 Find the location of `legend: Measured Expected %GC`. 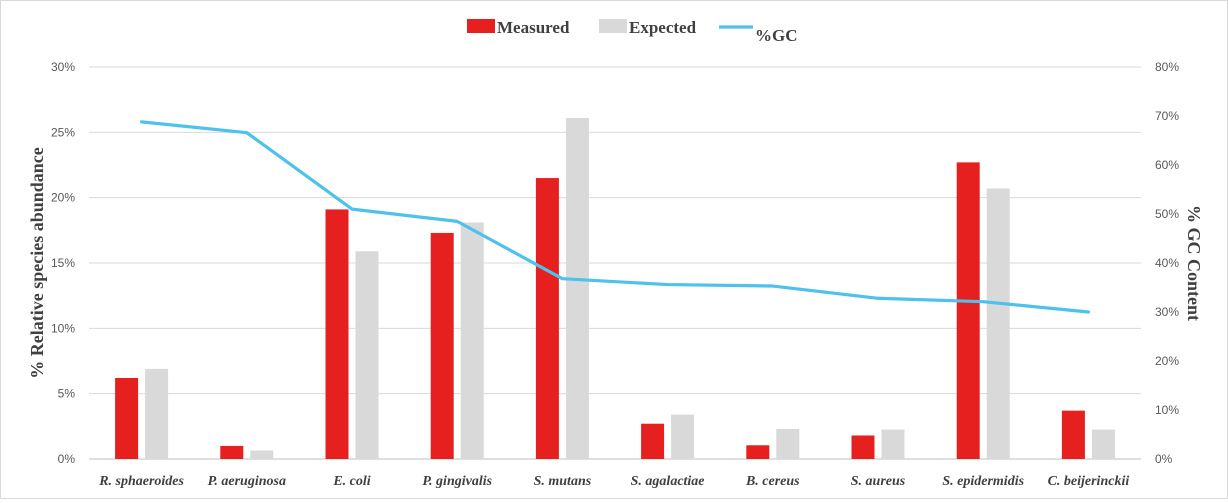

legend: Measured Expected %GC is located at coordinates (632, 31).